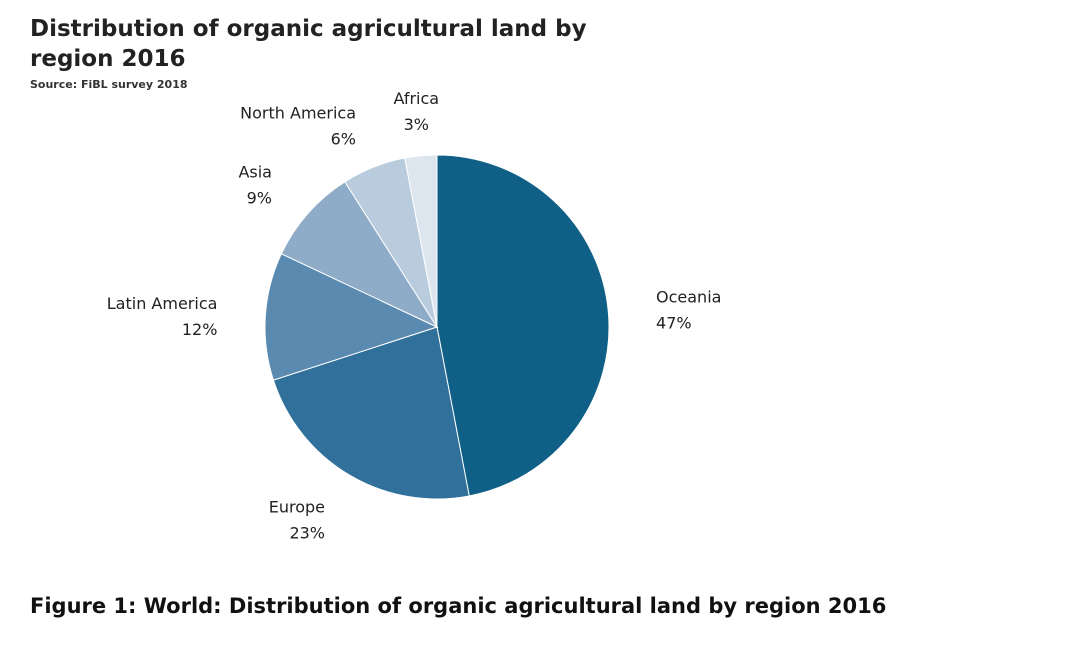 This screenshot has width=1080, height=648. I want to click on value-label: 47%, so click(674, 322).